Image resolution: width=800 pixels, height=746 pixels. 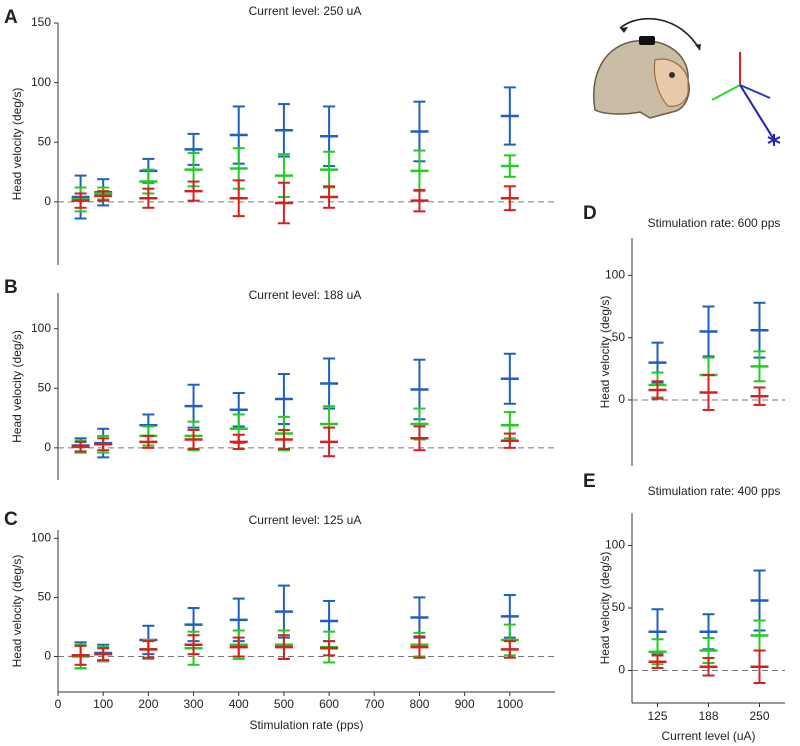 I want to click on x-tick-label: 200, so click(x=148, y=704).